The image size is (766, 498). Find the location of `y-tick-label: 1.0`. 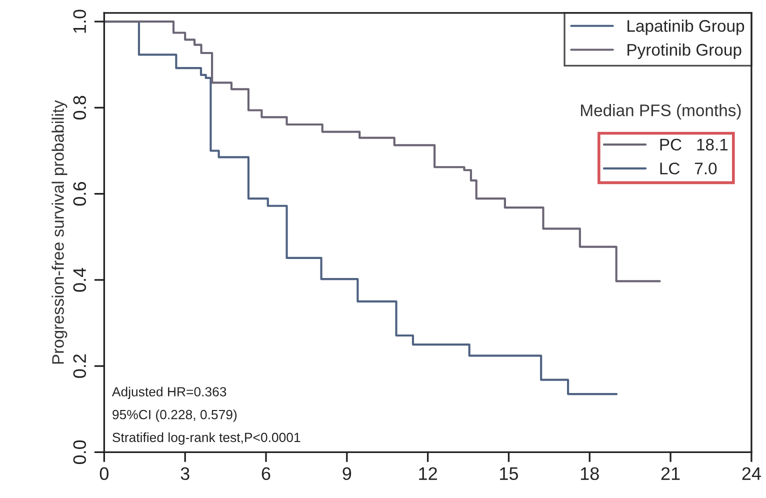

y-tick-label: 1.0 is located at coordinates (79, 21).